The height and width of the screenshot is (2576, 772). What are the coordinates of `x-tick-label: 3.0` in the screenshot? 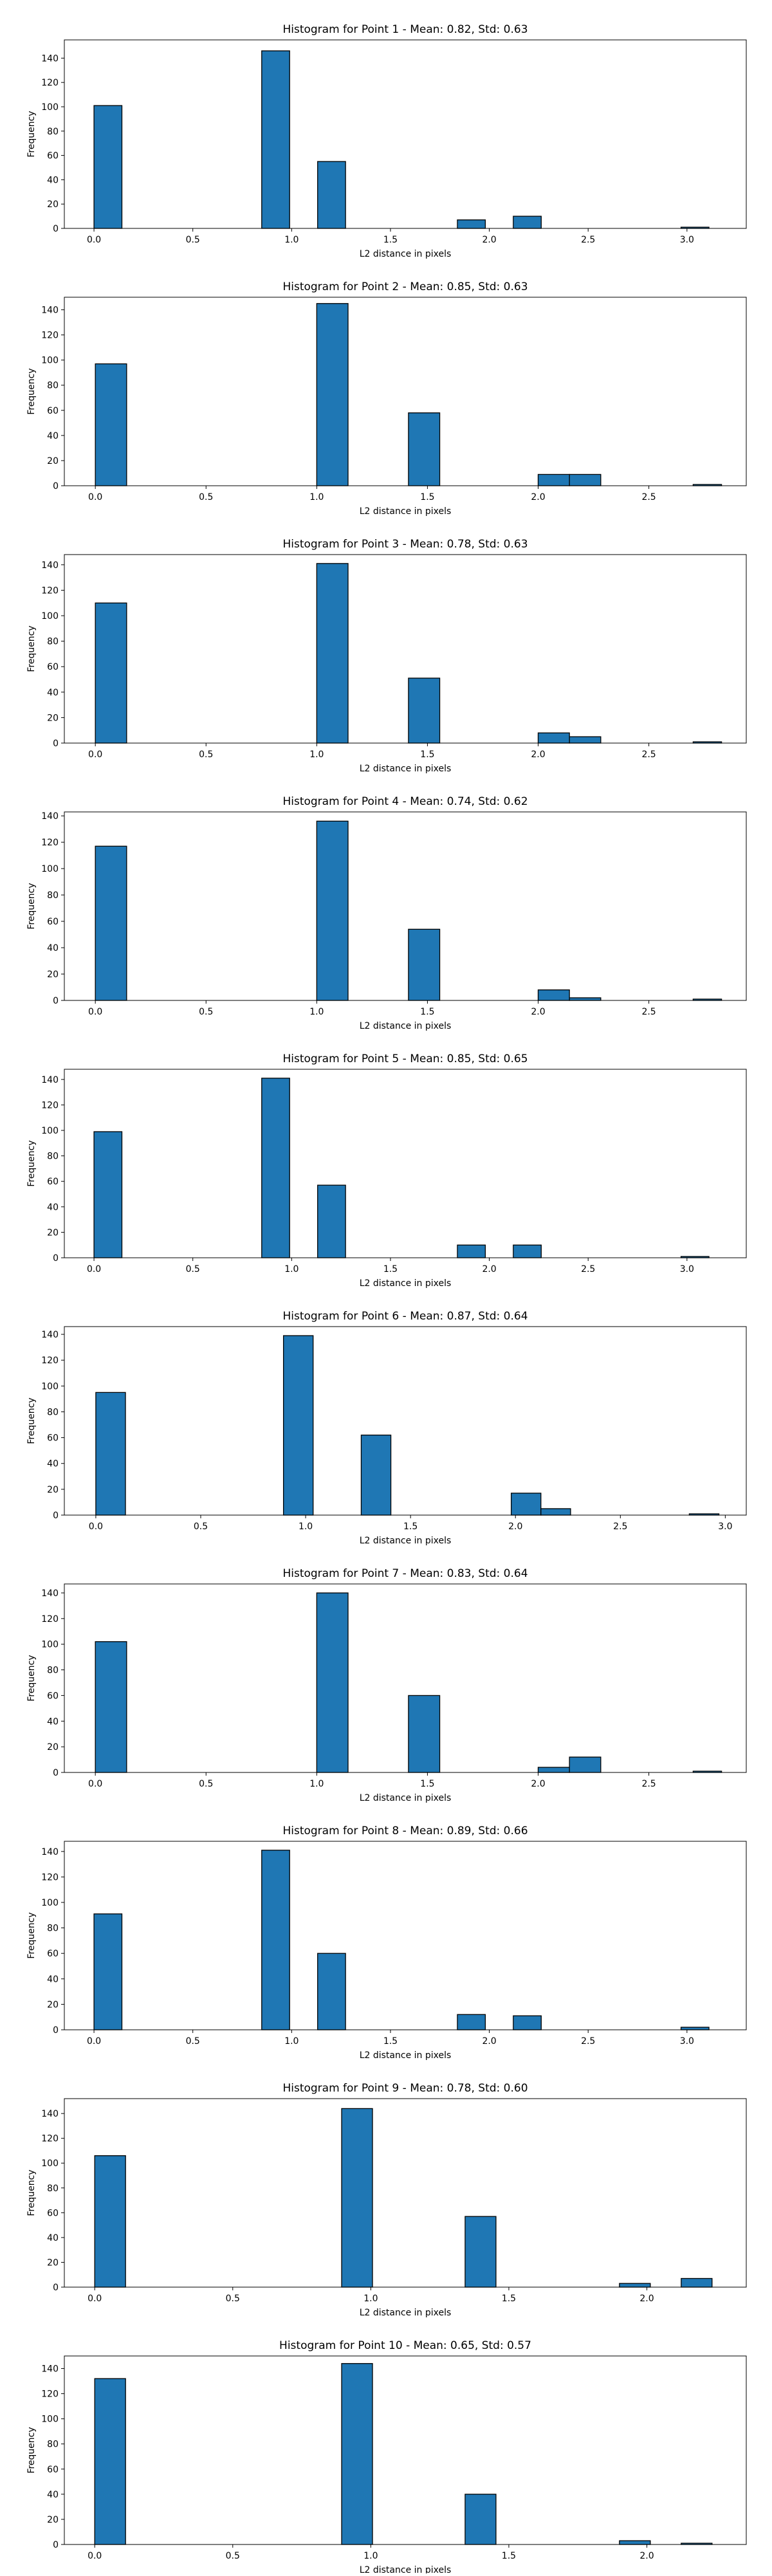 It's located at (687, 240).